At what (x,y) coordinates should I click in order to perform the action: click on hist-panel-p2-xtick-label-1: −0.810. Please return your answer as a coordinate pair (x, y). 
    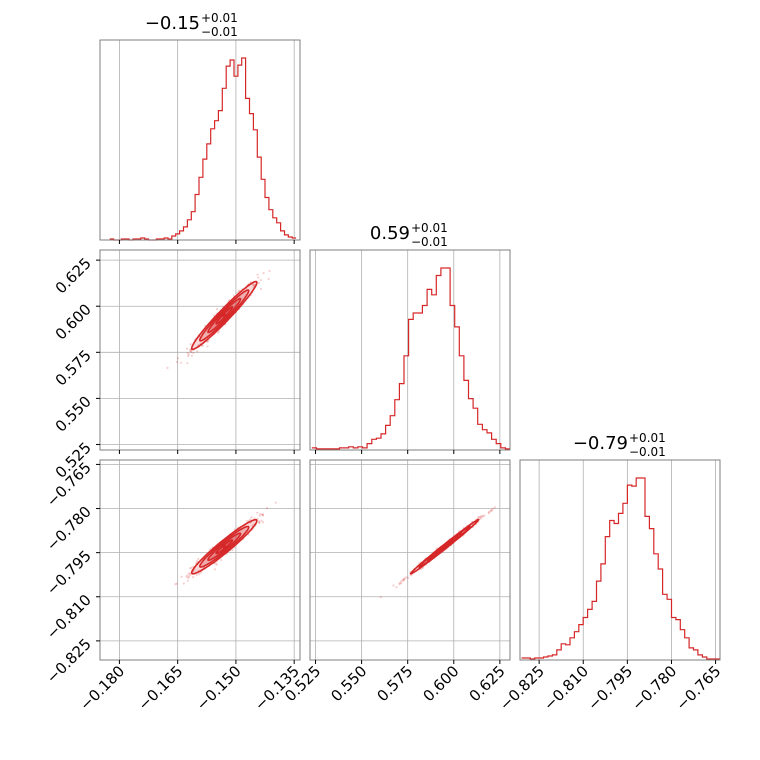
    Looking at the image, I should click on (566, 688).